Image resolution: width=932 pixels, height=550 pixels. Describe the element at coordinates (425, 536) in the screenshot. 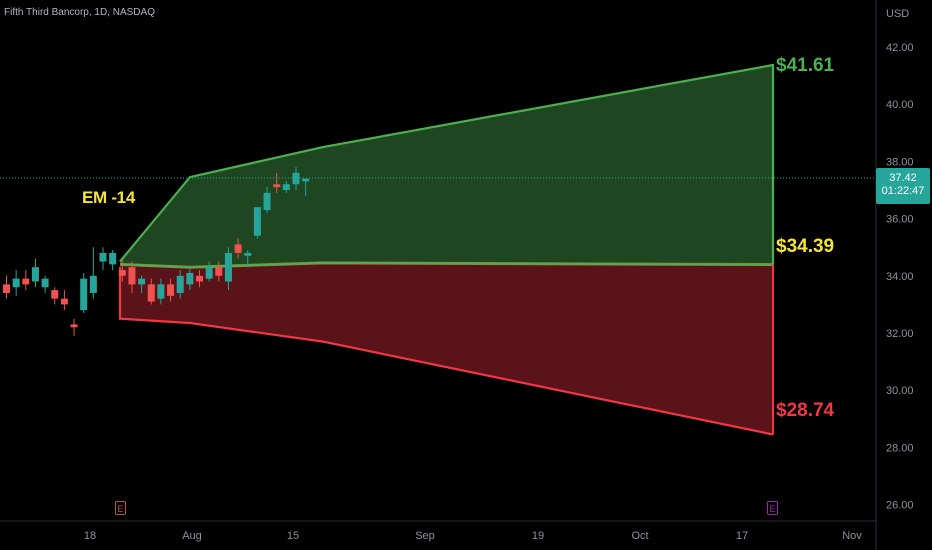

I see `time-tick-label: Sep` at that location.